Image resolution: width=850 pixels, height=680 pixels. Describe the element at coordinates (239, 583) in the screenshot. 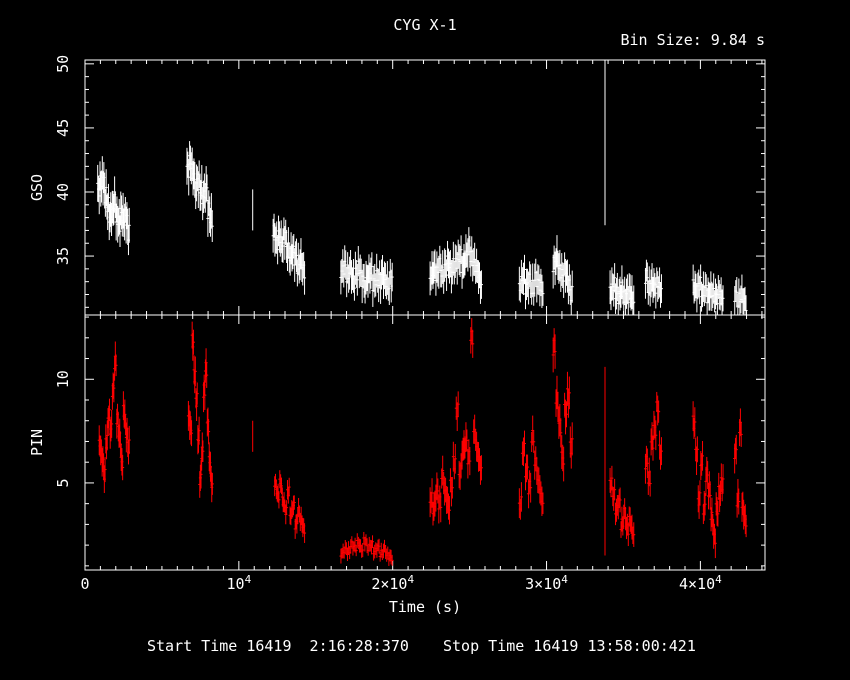

I see `x-tick-label: 104` at that location.